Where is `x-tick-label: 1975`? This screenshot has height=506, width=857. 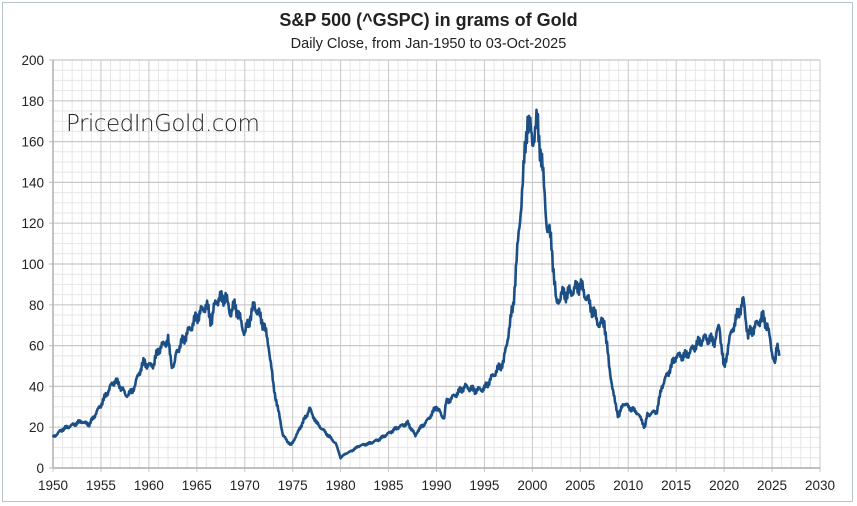 x-tick-label: 1975 is located at coordinates (293, 485).